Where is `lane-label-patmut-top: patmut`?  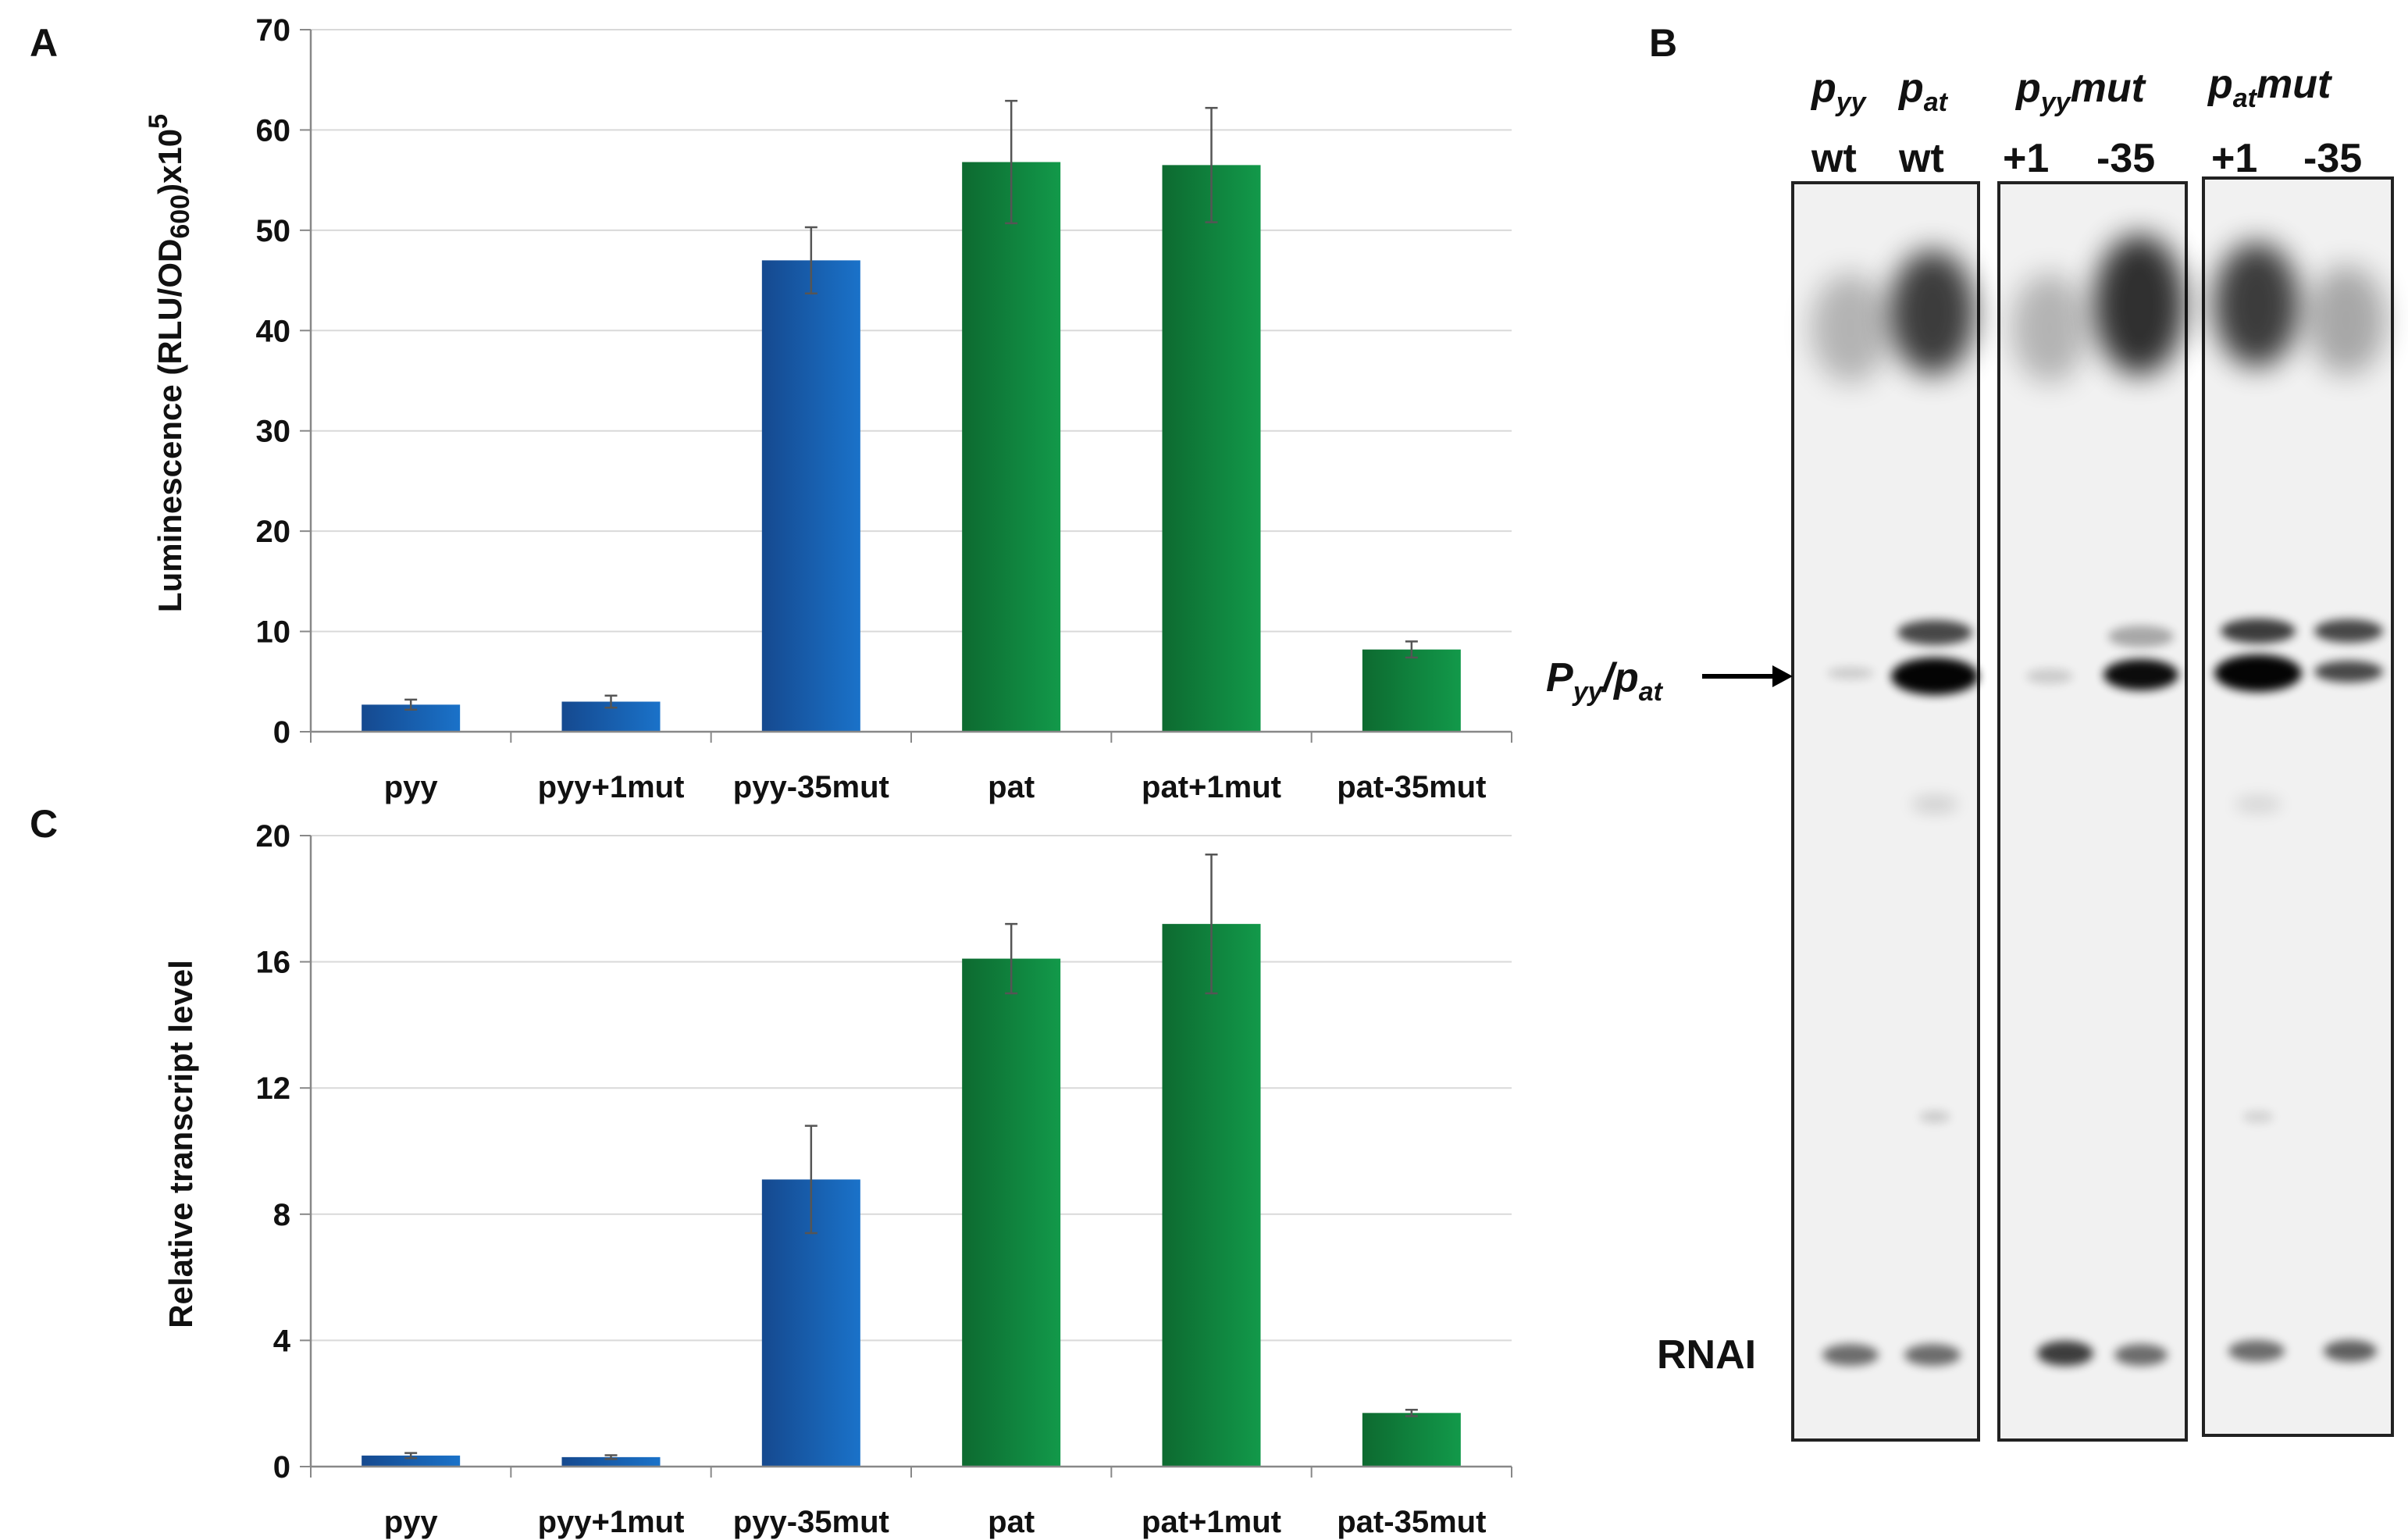 lane-label-patmut-top: patmut is located at coordinates (2270, 87).